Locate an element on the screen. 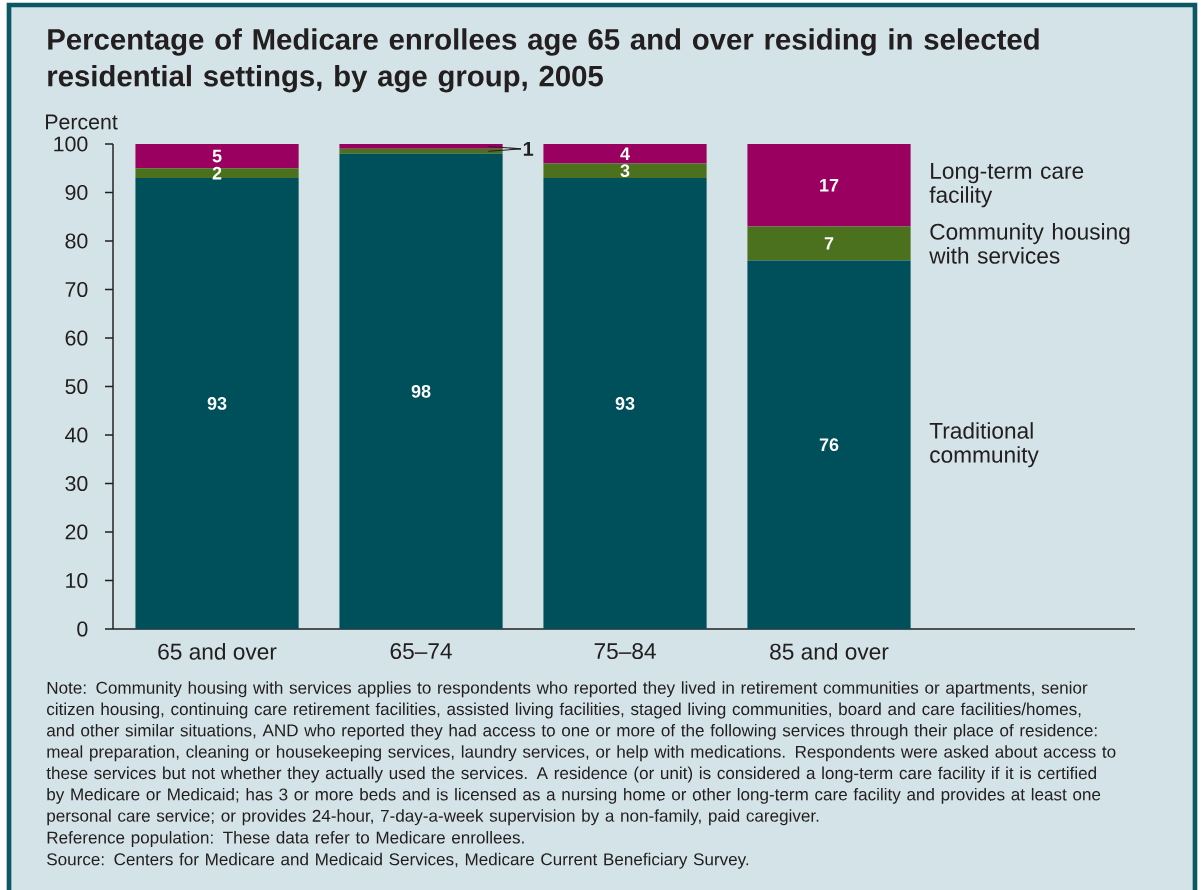 This screenshot has height=890, width=1201. data-label: 2 is located at coordinates (217, 173).